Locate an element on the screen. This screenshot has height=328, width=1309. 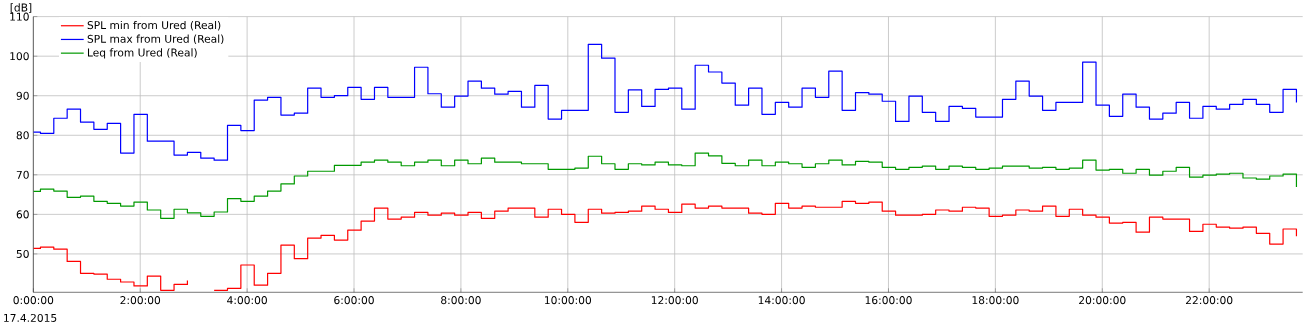
x-tick-label: 20:00:00 is located at coordinates (1102, 300).